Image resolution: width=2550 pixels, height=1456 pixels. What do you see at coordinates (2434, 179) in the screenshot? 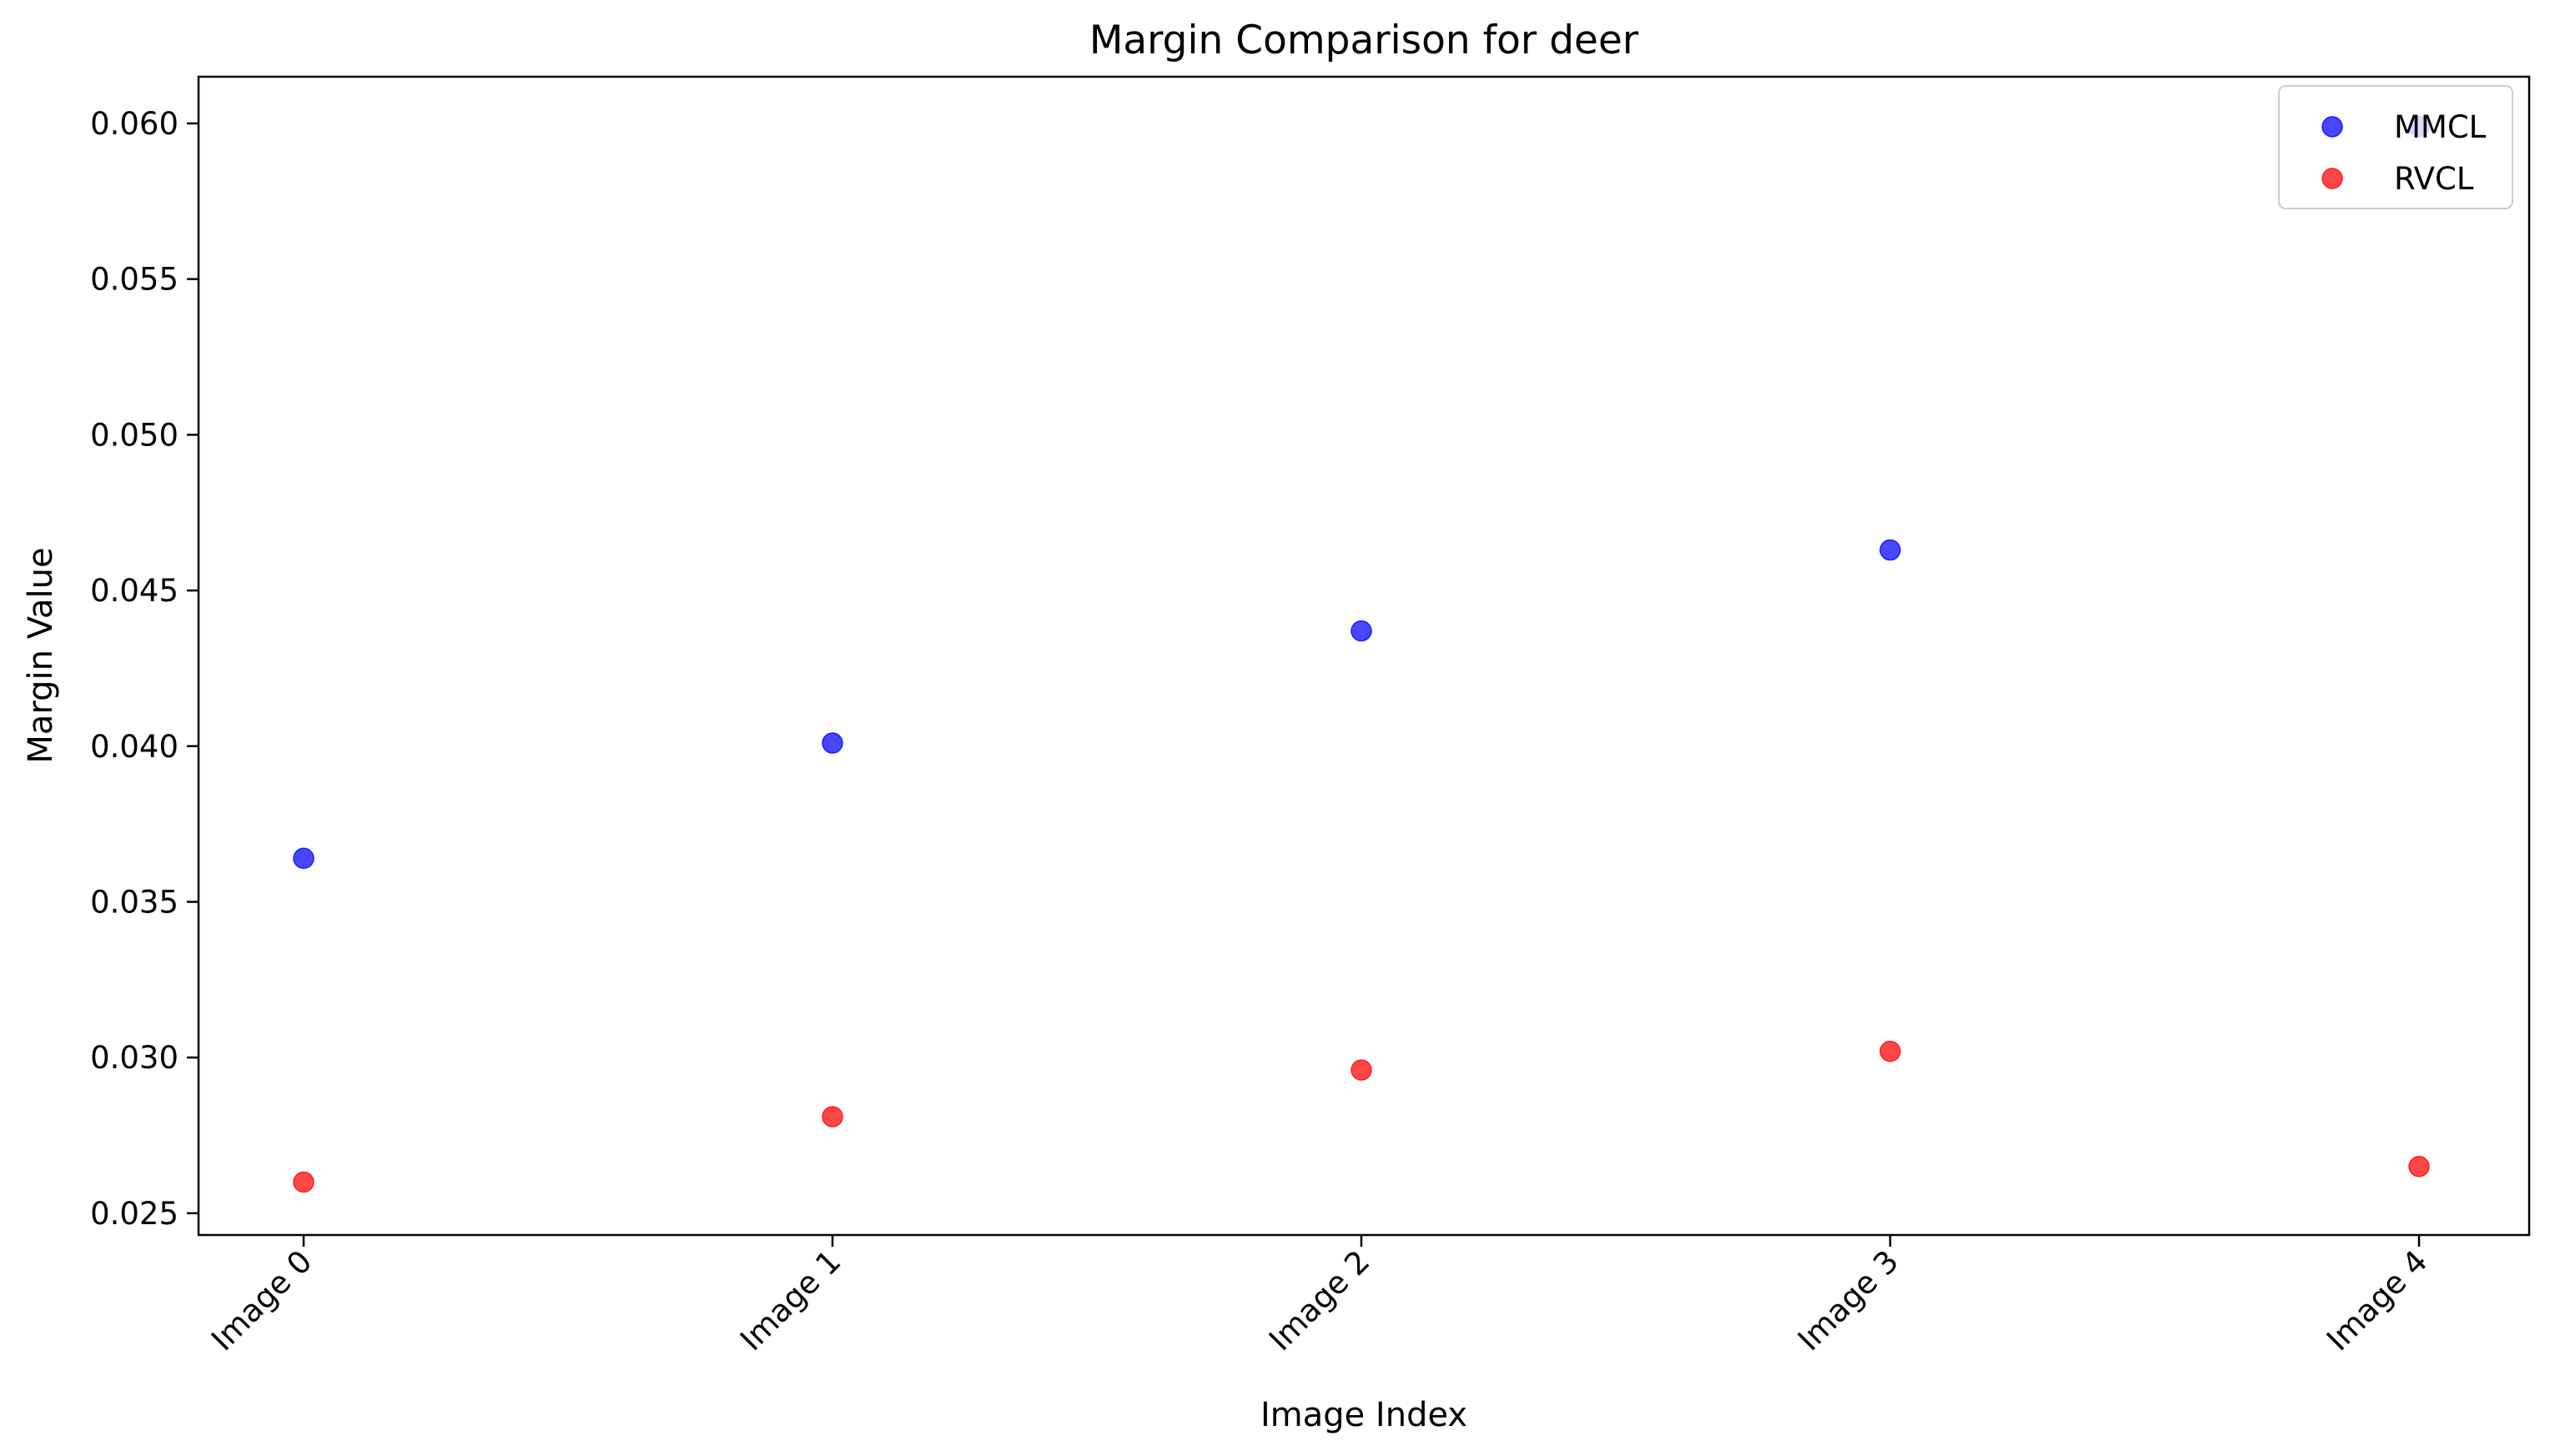
I see `legend-label-rvcl: RVCL` at bounding box center [2434, 179].